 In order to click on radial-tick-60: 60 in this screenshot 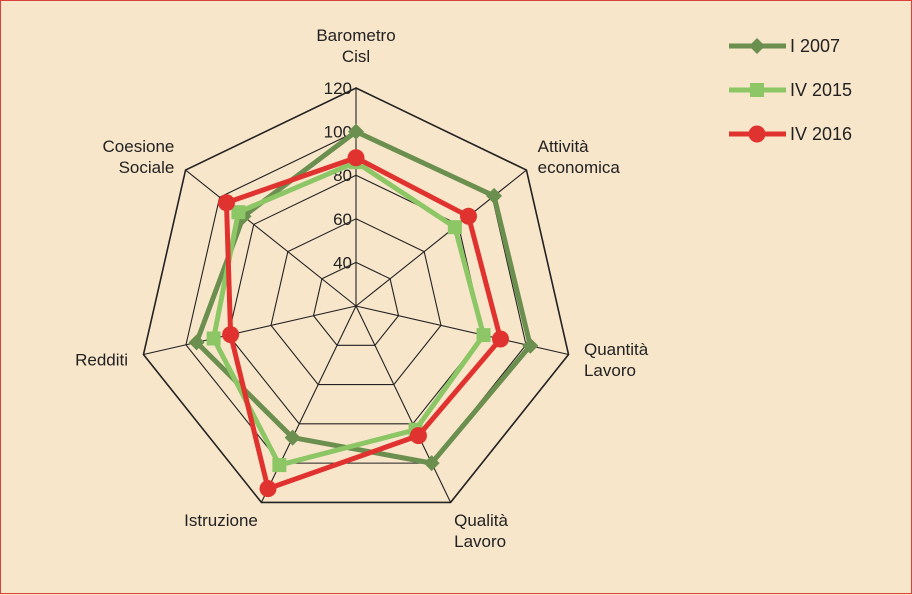, I will do `click(342, 219)`.